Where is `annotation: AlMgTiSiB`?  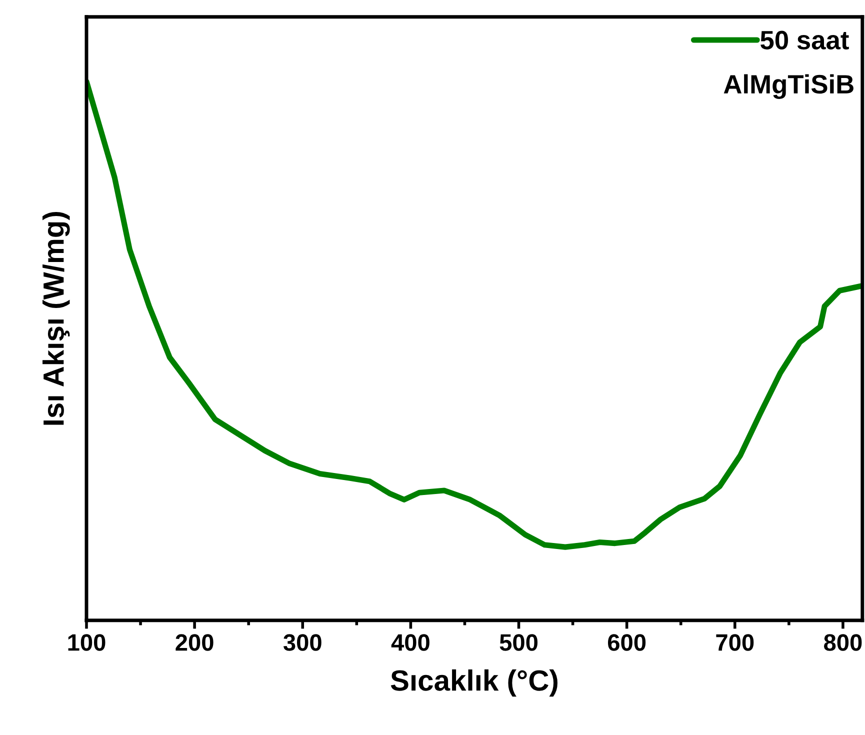
annotation: AlMgTiSiB is located at coordinates (789, 86).